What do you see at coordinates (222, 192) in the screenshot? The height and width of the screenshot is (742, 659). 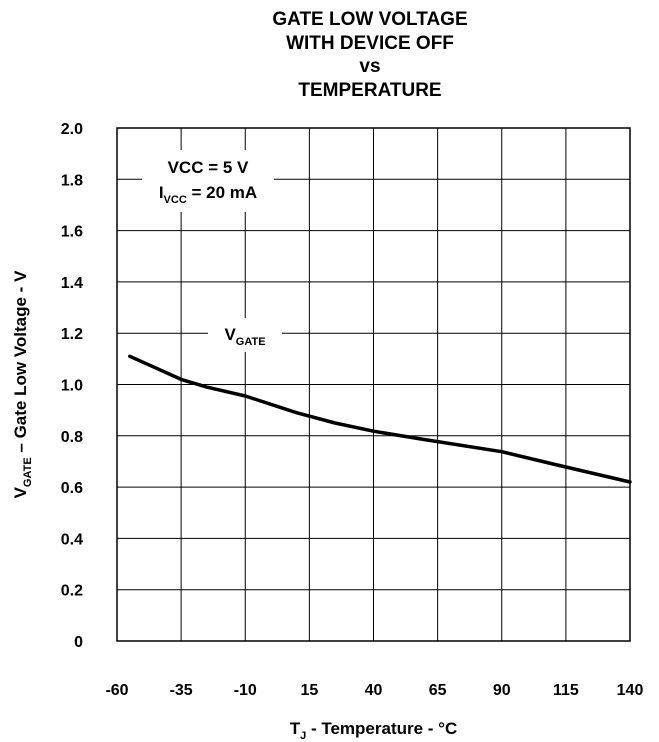 I see `annotation-ivcc-rest: = 20 mA` at bounding box center [222, 192].